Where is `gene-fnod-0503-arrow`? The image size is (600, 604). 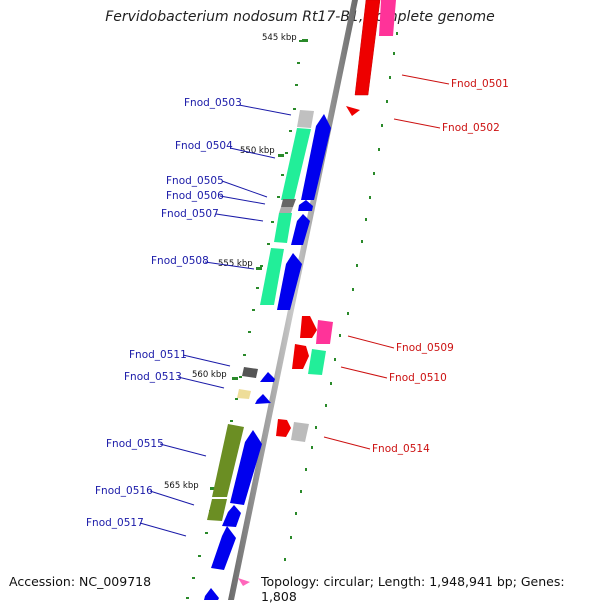 gene-fnod-0503-arrow is located at coordinates (305, 119).